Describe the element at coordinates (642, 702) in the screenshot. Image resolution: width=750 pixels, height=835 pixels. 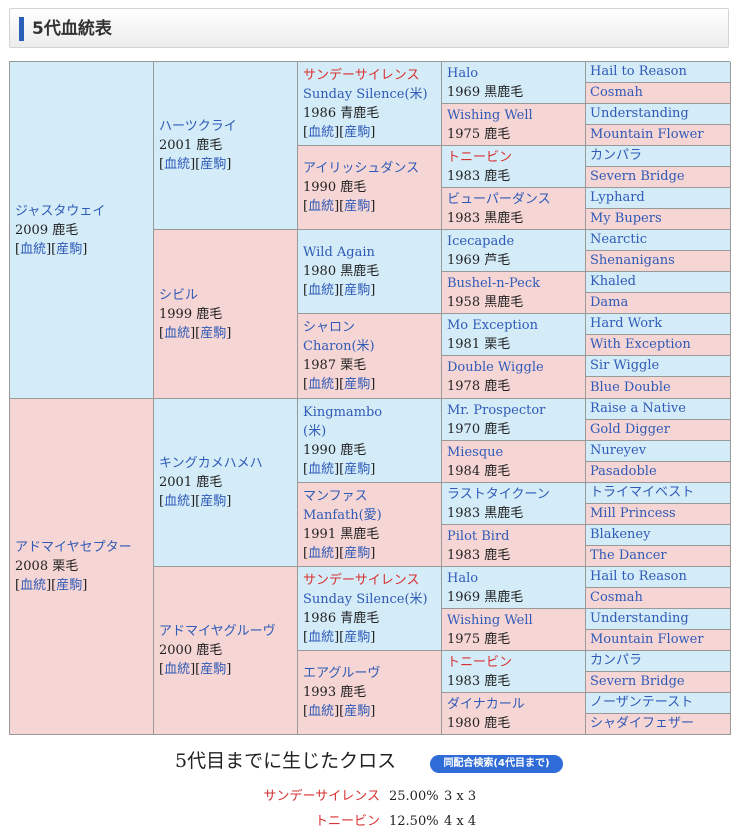
I see `horse-name-link: ノーザンテースト` at that location.